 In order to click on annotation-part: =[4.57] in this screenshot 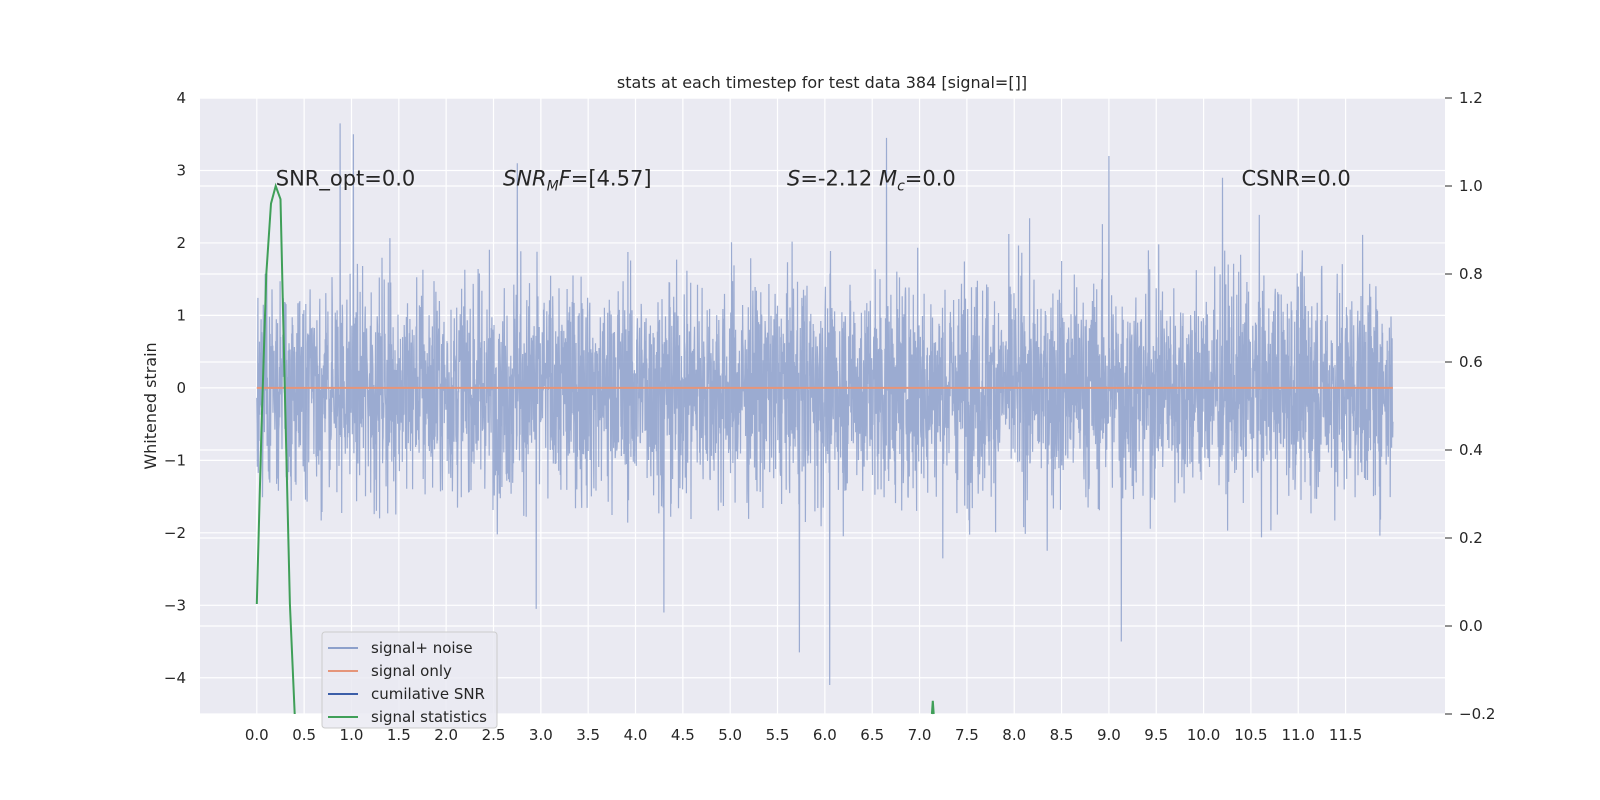, I will do `click(611, 179)`.